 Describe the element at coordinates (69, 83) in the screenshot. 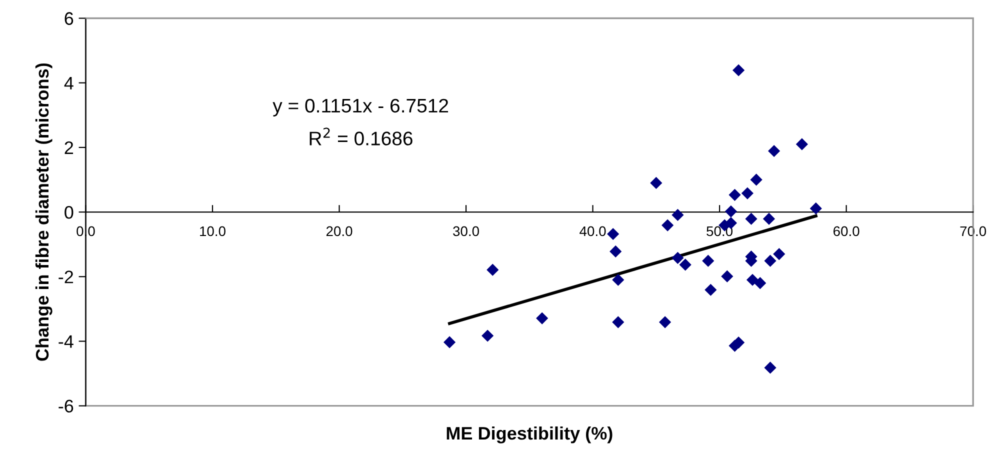

I see `y-tick-label: 4` at that location.